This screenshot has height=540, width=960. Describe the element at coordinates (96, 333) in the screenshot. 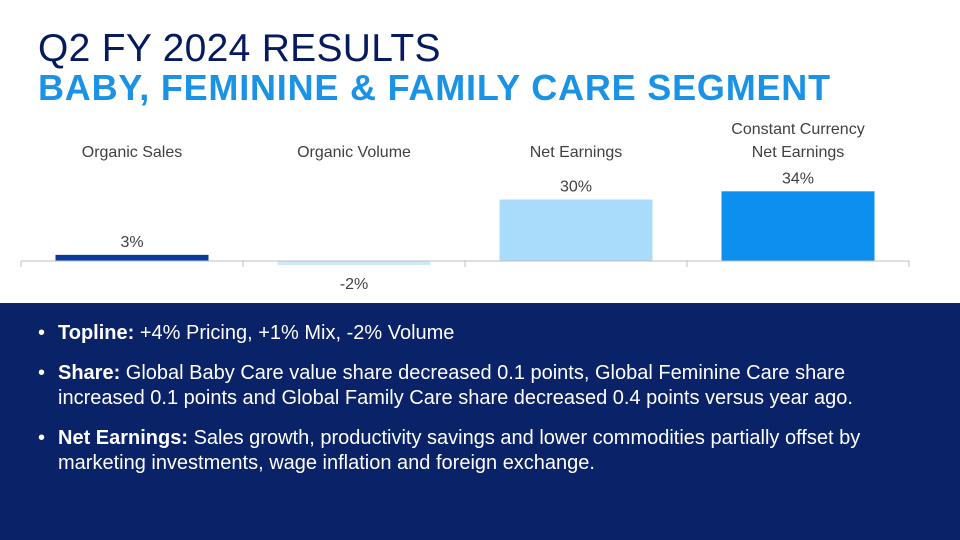

I see `bullet-label: Topline:` at that location.